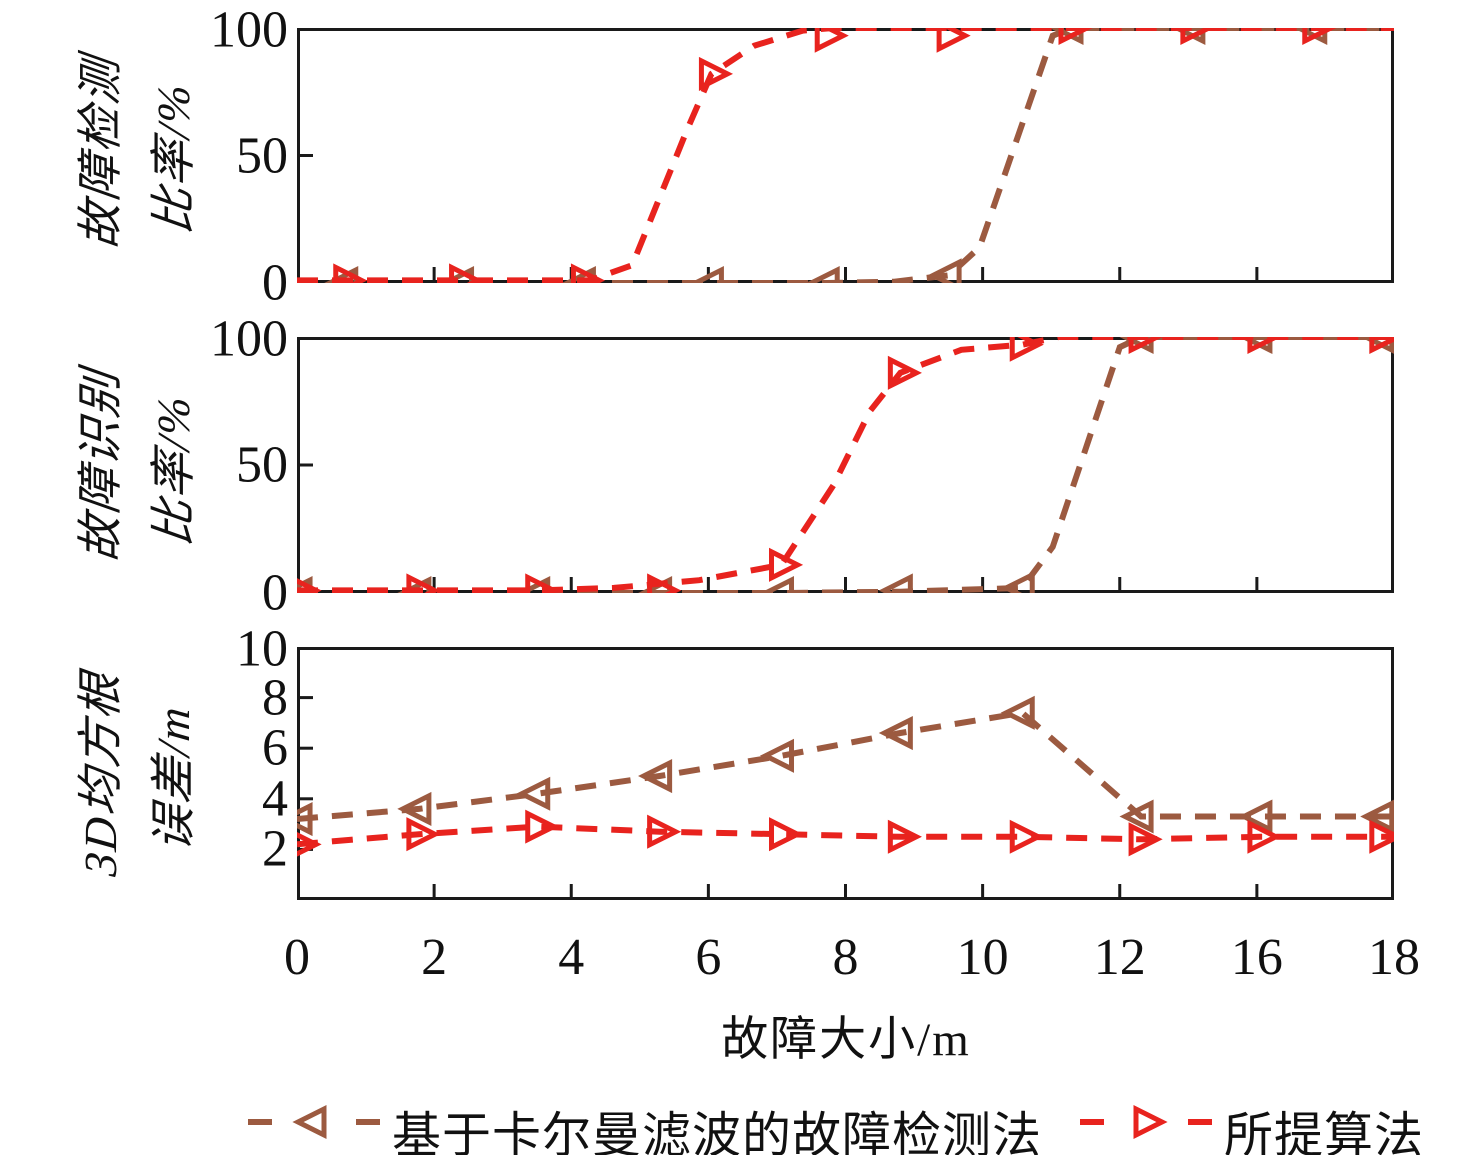 This screenshot has width=1476, height=1155. I want to click on y-label-detection-line2: 比率/%, so click(173, 158).